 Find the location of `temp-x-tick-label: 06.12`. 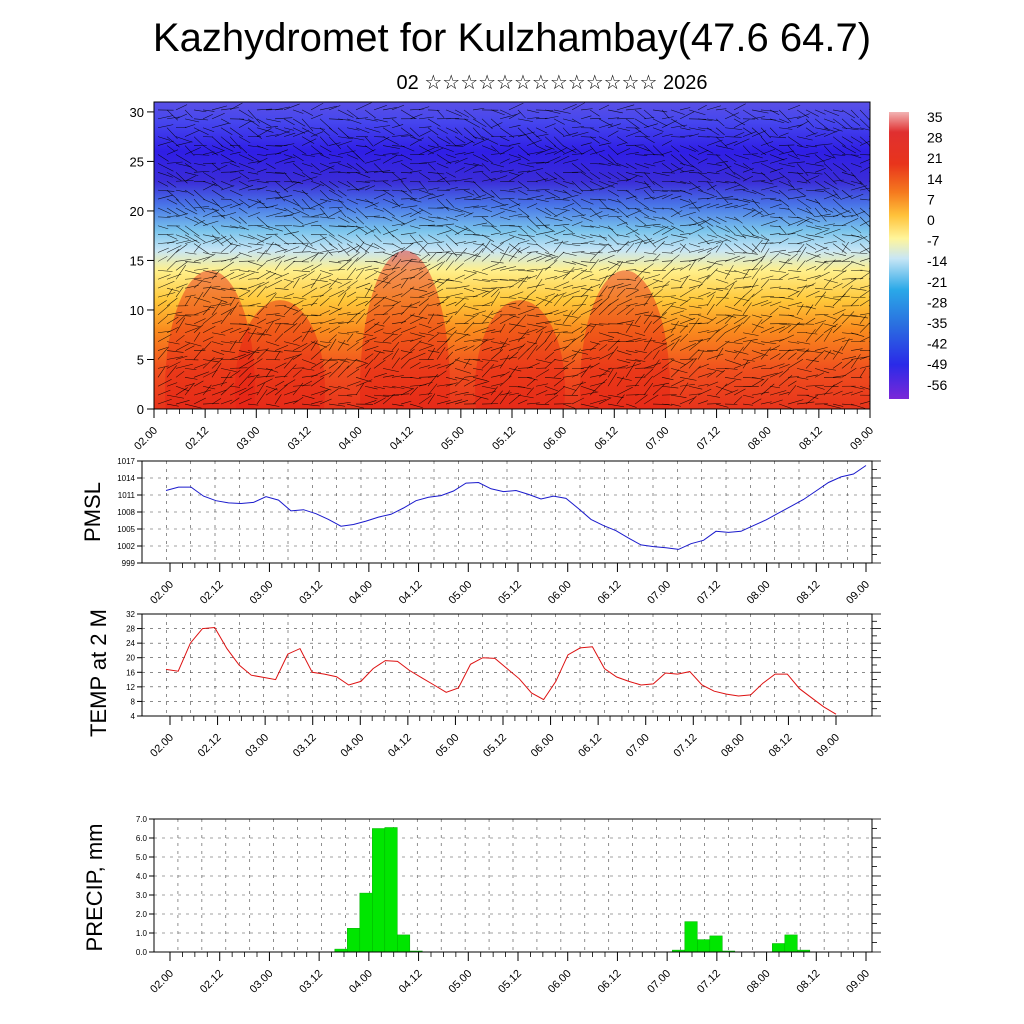

temp-x-tick-label: 06.12 is located at coordinates (590, 746).